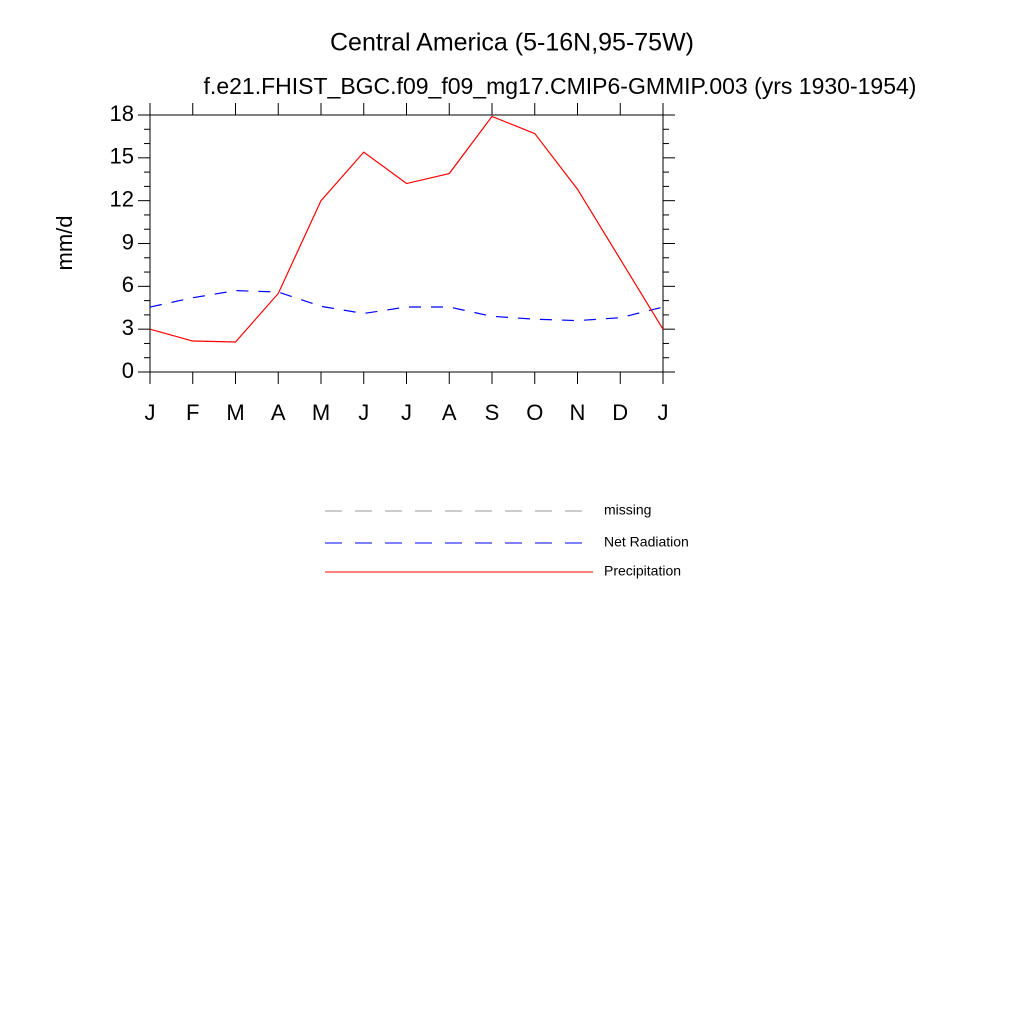 This screenshot has width=1024, height=1024. What do you see at coordinates (578, 412) in the screenshot?
I see `x-tick-label: N` at bounding box center [578, 412].